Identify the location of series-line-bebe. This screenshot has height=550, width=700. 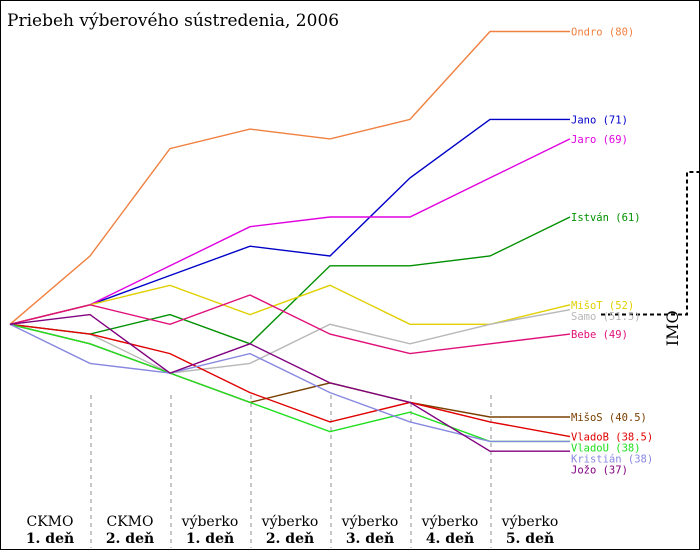
(290, 324).